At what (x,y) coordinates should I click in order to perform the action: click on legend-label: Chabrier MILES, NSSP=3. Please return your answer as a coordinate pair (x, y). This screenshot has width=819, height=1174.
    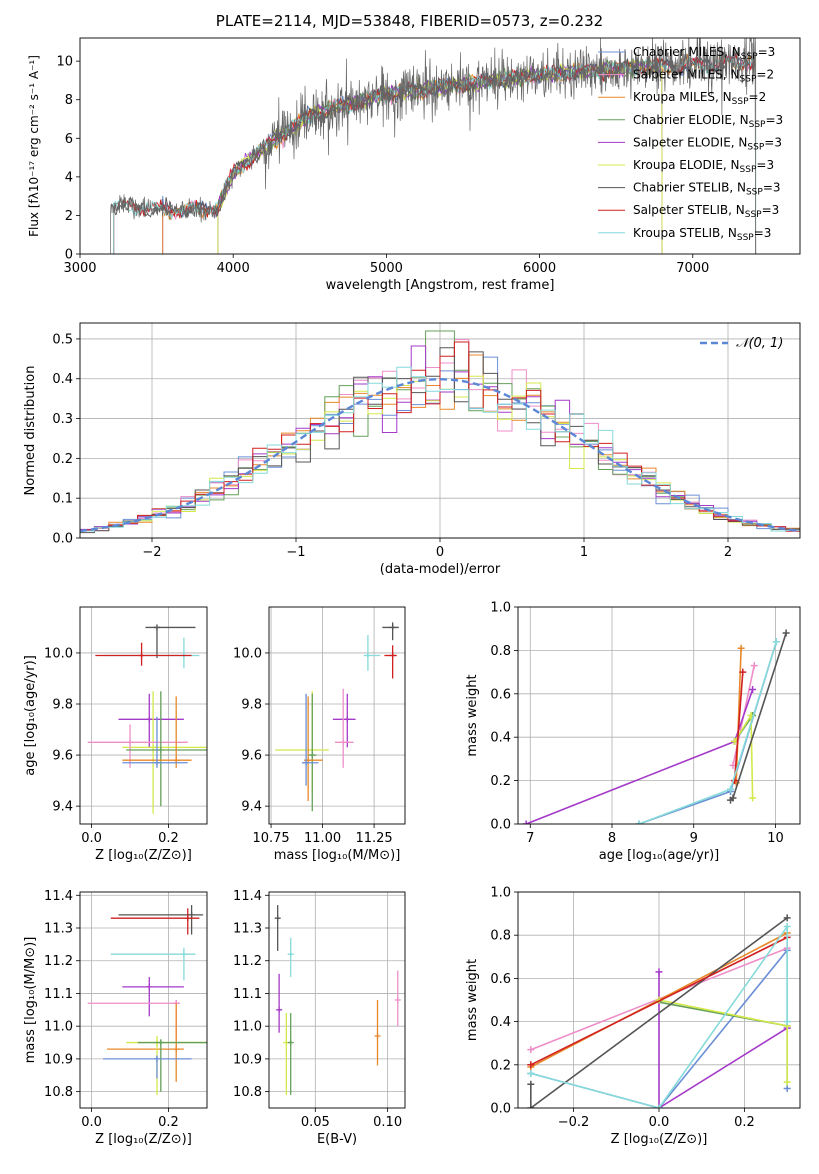
    Looking at the image, I should click on (704, 53).